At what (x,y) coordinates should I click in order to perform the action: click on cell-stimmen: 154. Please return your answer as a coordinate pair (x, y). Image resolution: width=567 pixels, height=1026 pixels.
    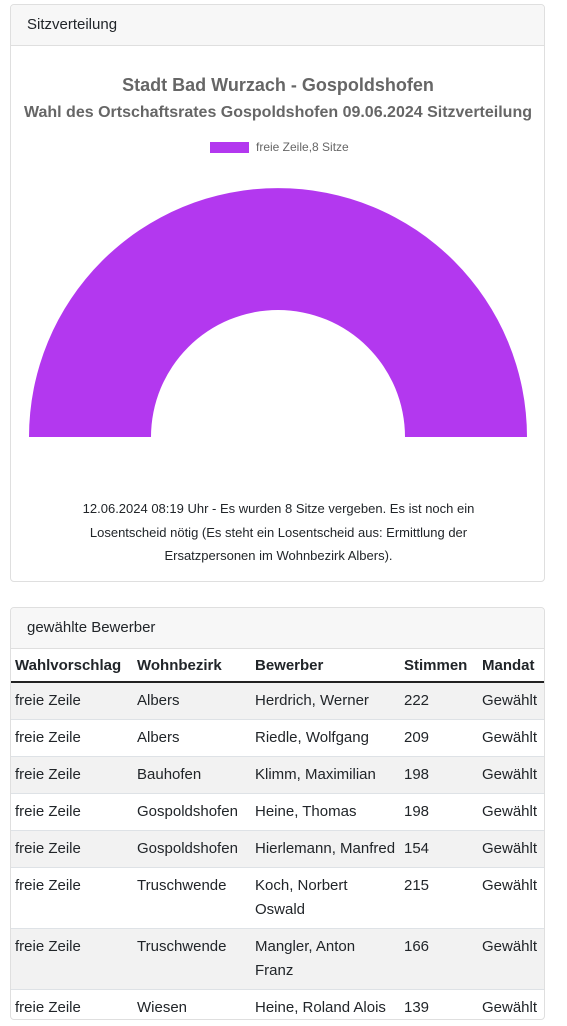
    Looking at the image, I should click on (439, 849).